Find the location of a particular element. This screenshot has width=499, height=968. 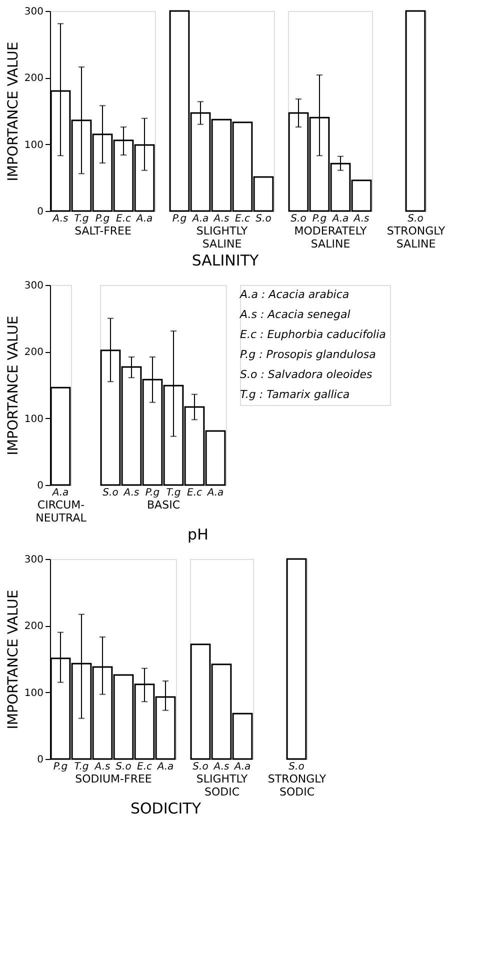

x-axis-title: SLIGHTLY SODIC is located at coordinates (222, 785).